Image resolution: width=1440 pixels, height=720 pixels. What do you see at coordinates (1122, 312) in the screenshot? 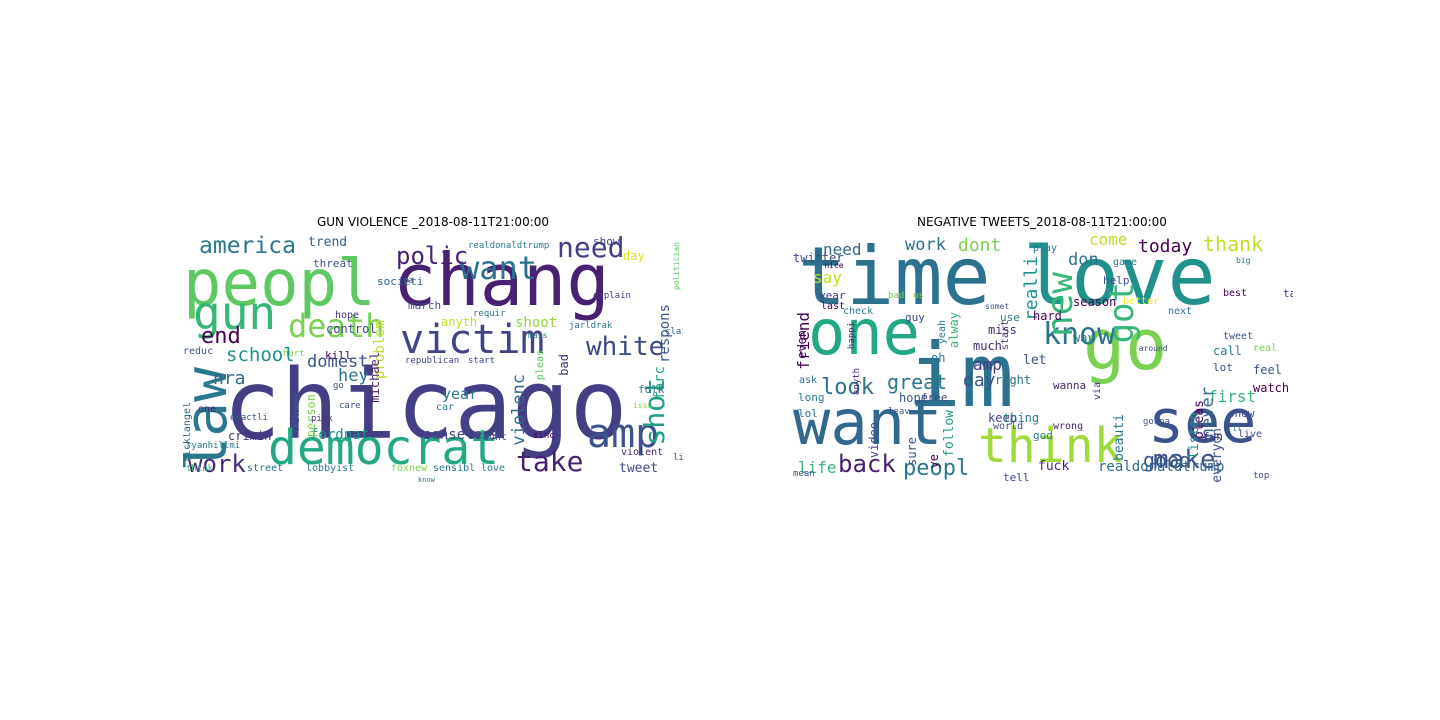
I see `word-cloud-word: got` at bounding box center [1122, 312].